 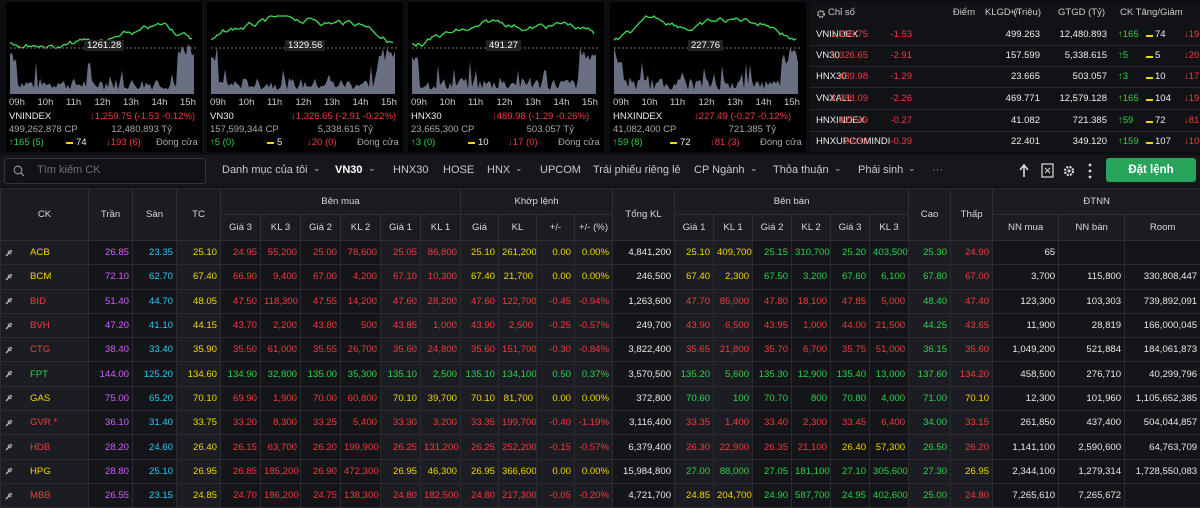 What do you see at coordinates (244, 496) in the screenshot?
I see `cell-text: 24.70` at bounding box center [244, 496].